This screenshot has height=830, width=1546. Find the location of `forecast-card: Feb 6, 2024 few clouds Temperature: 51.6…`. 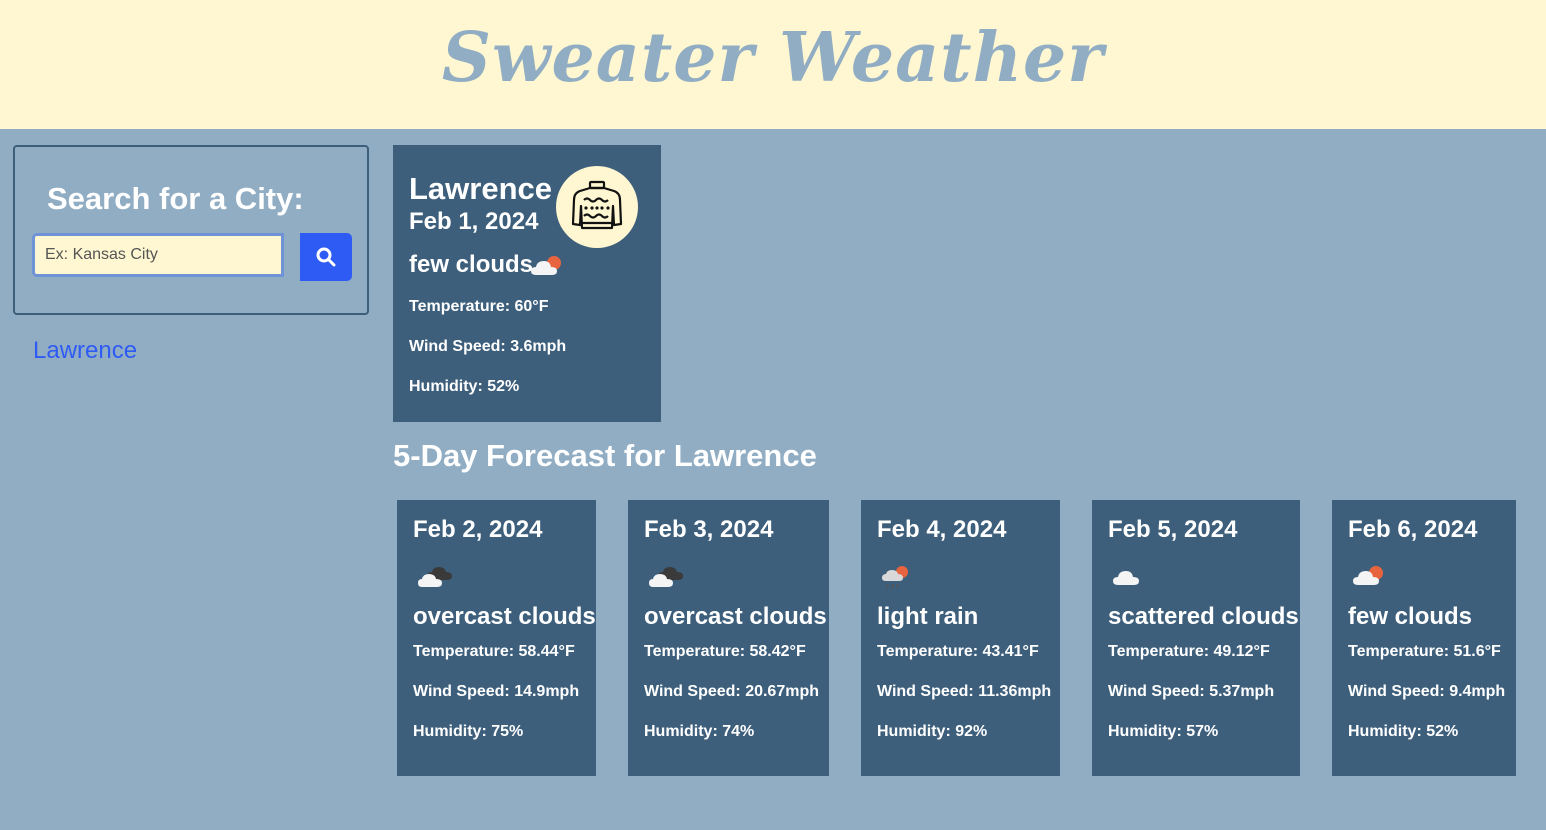

forecast-card: Feb 6, 2024 few clouds Temperature: 51.6… is located at coordinates (1424, 638).